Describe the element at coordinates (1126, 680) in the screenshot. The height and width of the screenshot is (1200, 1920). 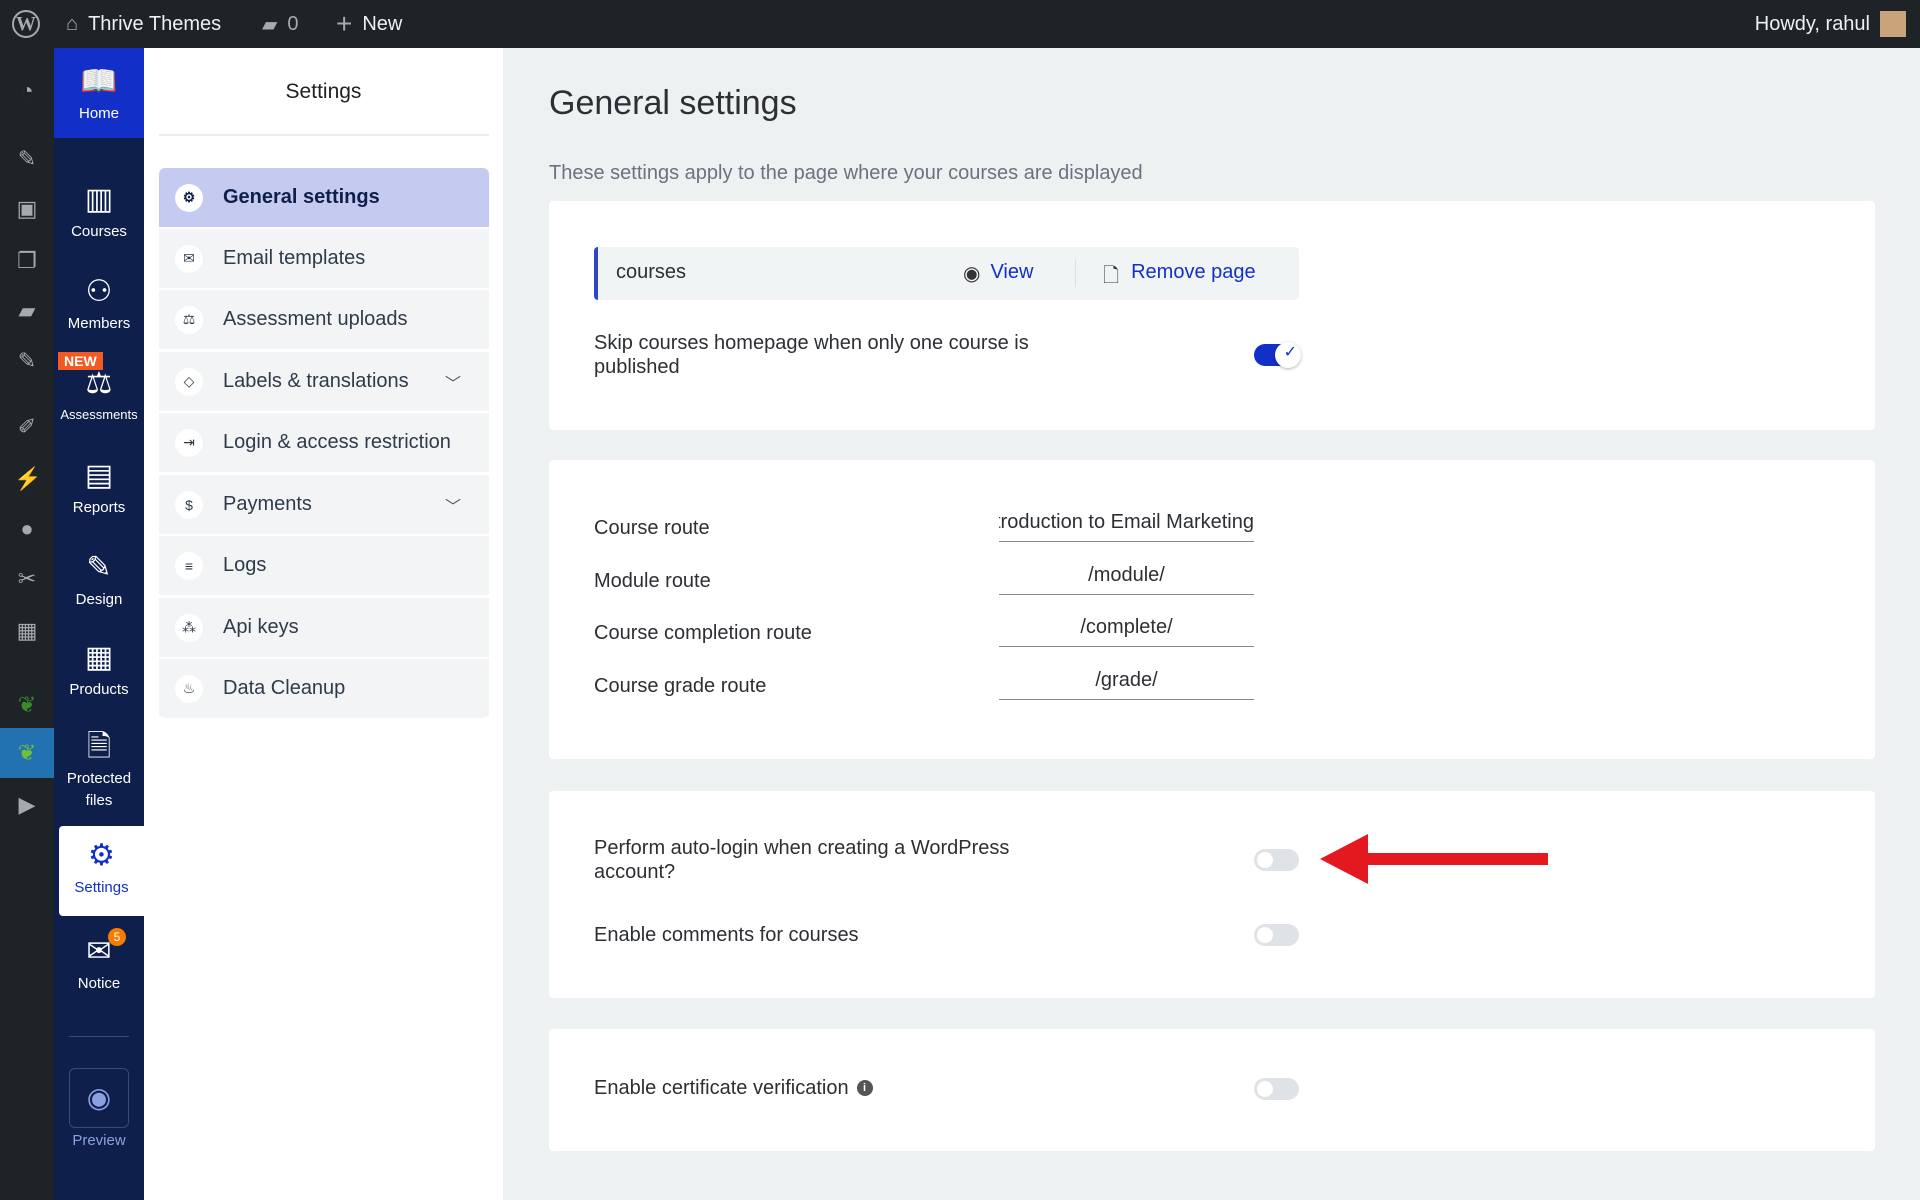
I see `grade-route-input: /grade/` at that location.